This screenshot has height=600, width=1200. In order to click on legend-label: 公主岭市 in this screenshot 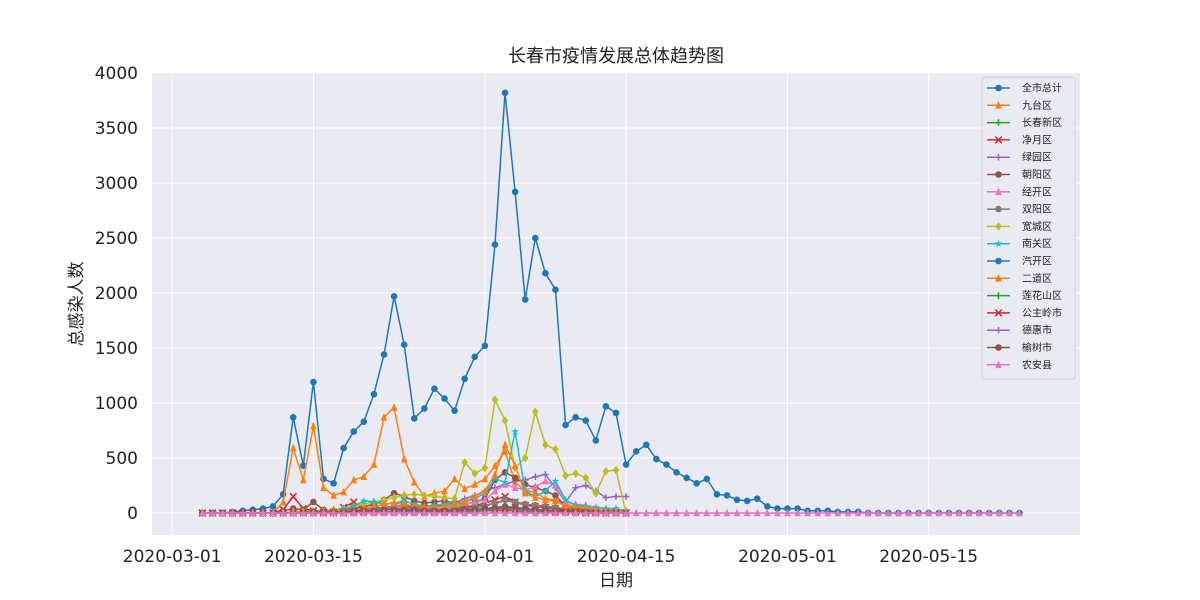, I will do `click(1042, 312)`.